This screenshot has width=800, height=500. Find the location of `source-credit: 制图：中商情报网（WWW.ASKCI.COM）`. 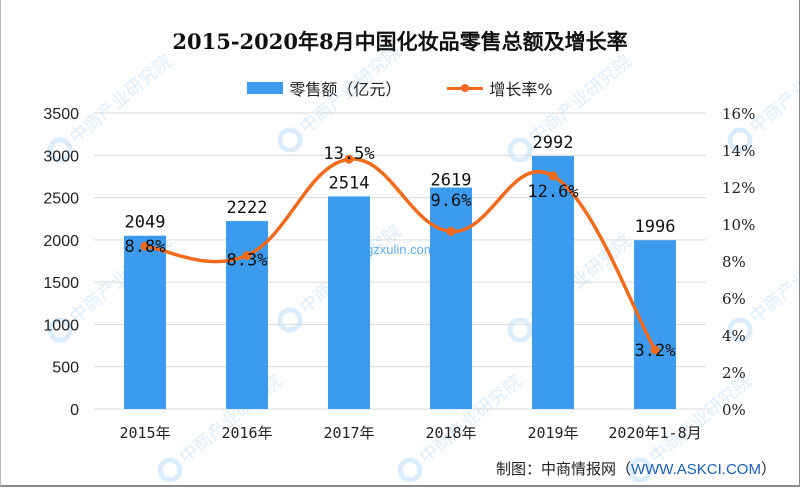

source-credit: 制图：中商情报网（WWW.ASKCI.COM） is located at coordinates (636, 468).